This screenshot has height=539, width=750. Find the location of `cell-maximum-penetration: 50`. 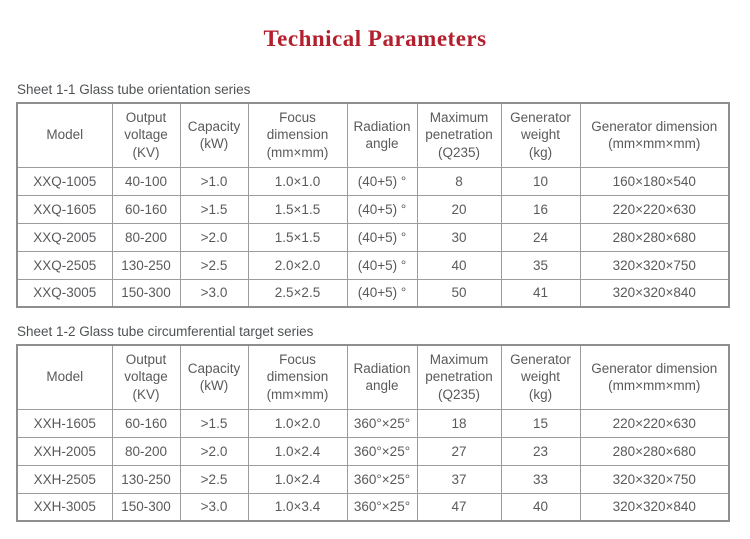

cell-maximum-penetration: 50 is located at coordinates (459, 293).